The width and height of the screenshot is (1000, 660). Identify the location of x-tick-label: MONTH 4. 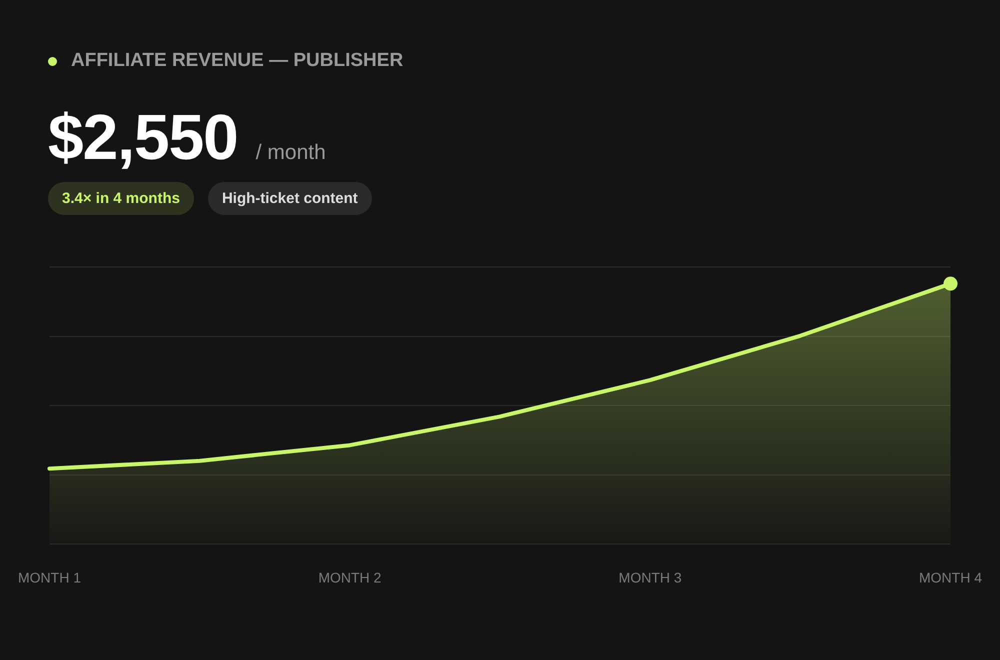
(950, 577).